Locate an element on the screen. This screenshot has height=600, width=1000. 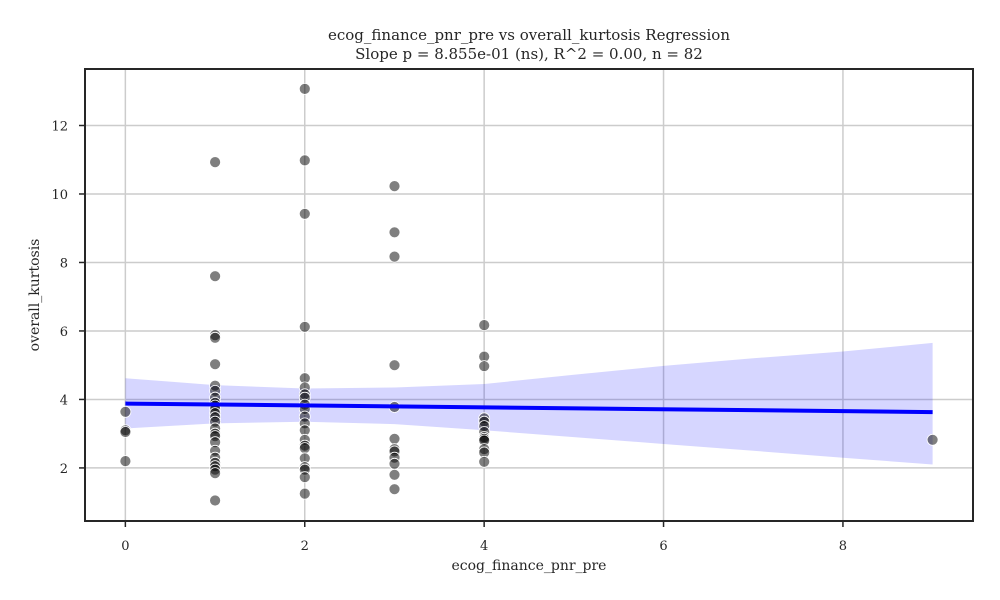
regression-line-layer is located at coordinates (529, 408).